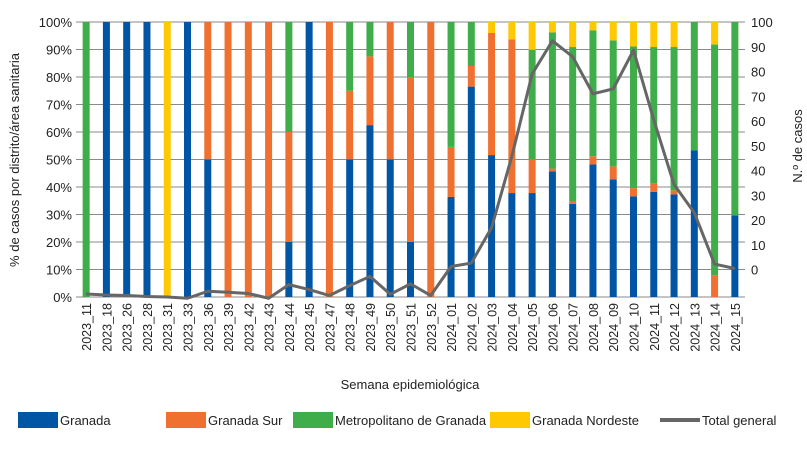 The width and height of the screenshot is (807, 451). What do you see at coordinates (107, 327) in the screenshot?
I see `x-tick-label: 2023_18` at bounding box center [107, 327].